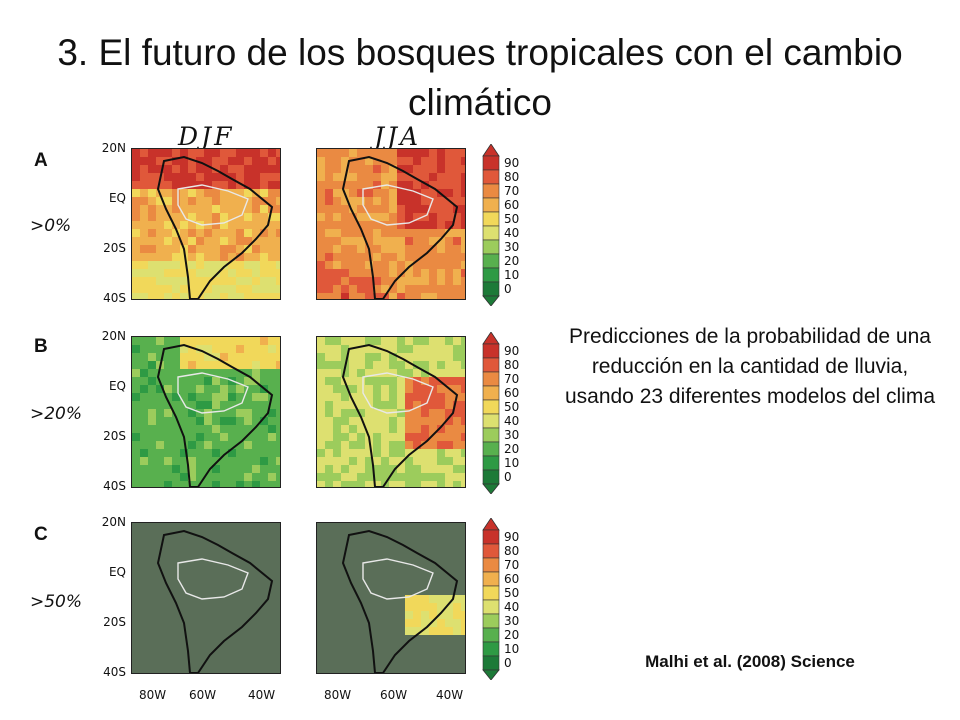 The image size is (960, 720). I want to click on colorbar-label-b-50: 50, so click(512, 407).